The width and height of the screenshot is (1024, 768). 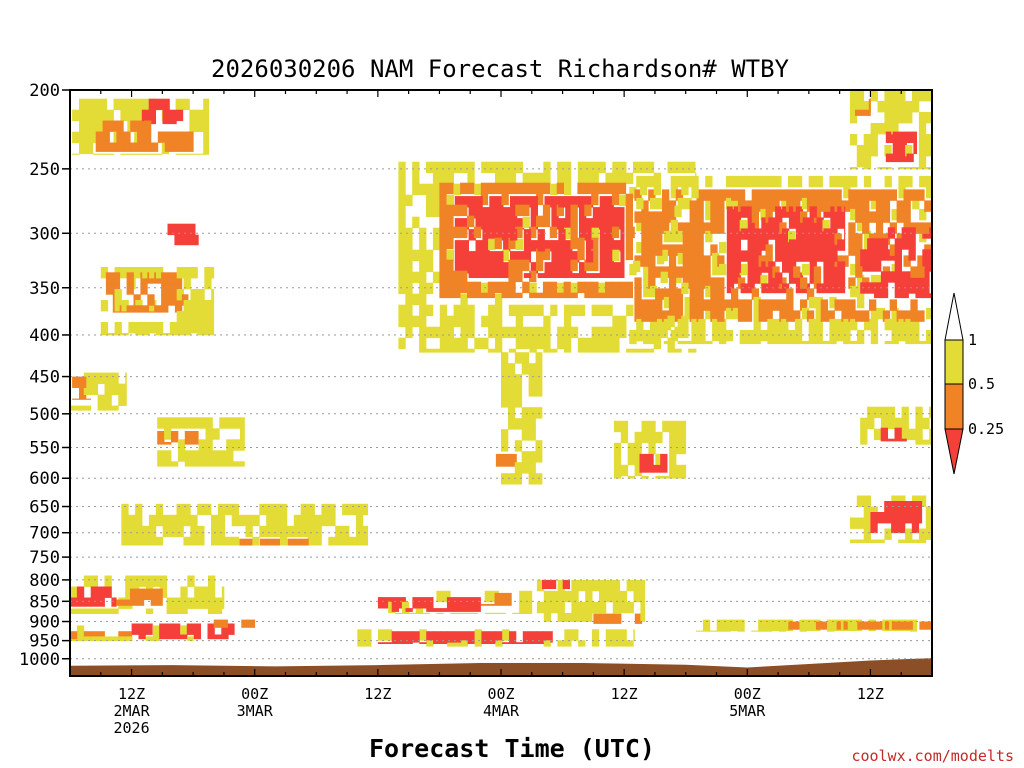 I want to click on x-tick-label: 12Z, so click(x=131, y=694).